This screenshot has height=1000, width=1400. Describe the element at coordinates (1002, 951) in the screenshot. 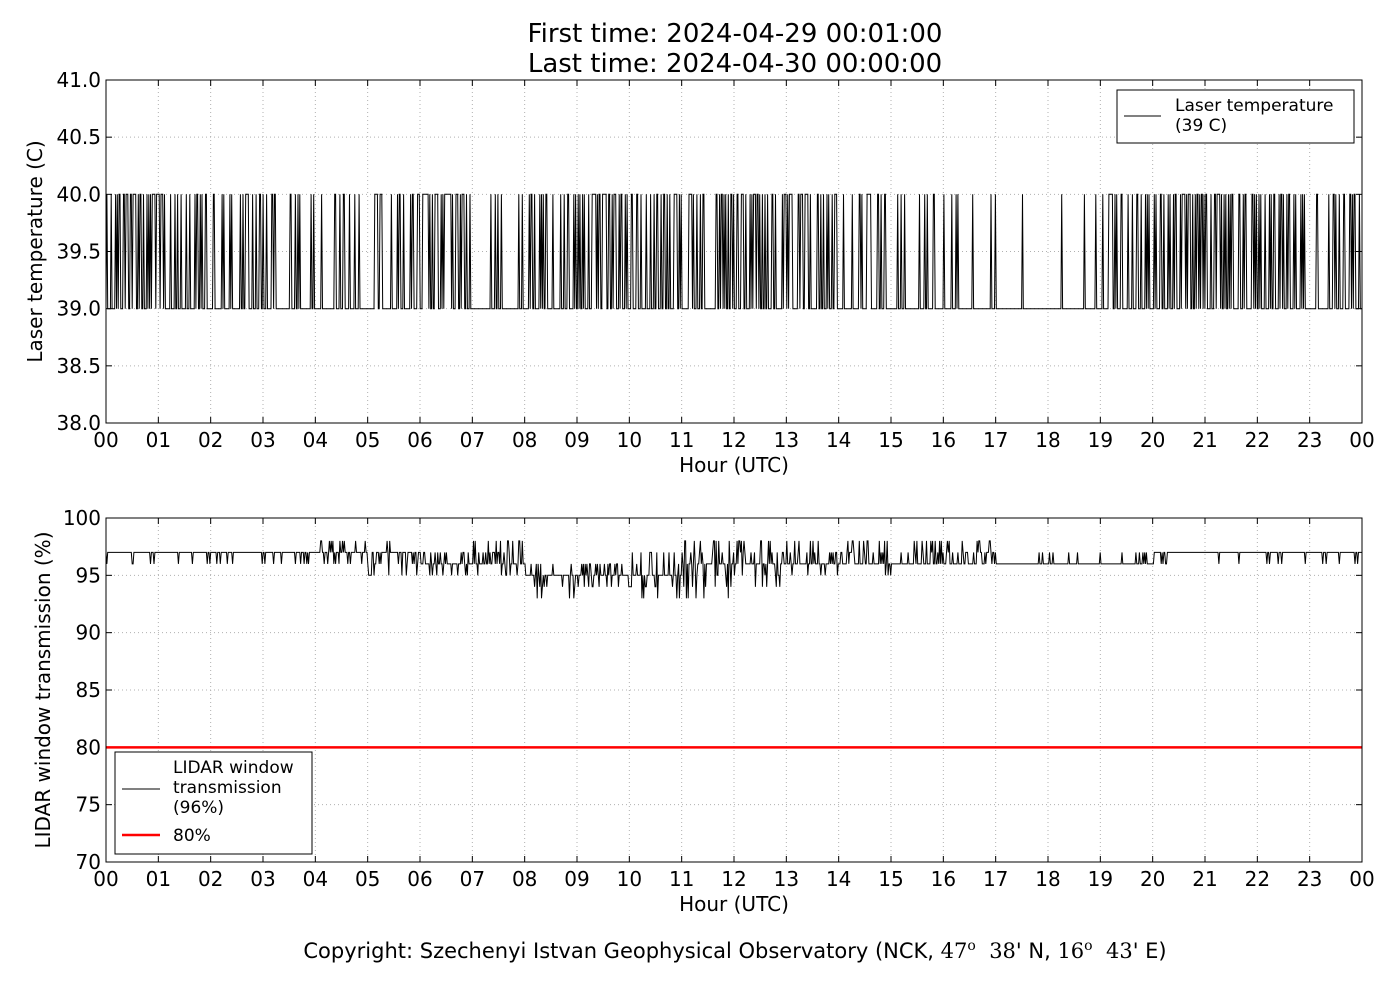

I see `latitude-minutes: 38` at that location.